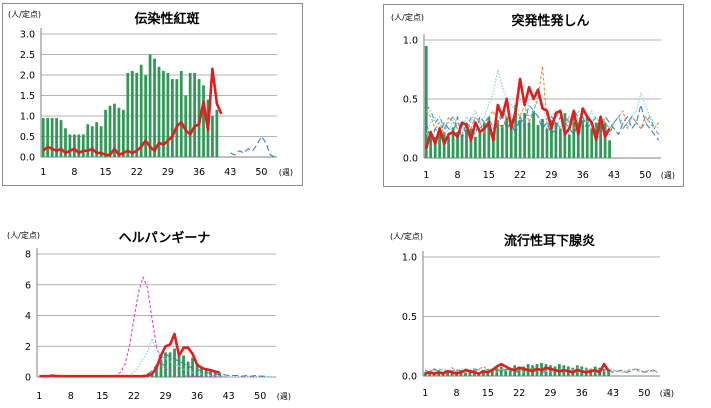 The height and width of the screenshot is (408, 711). What do you see at coordinates (28, 316) in the screenshot?
I see `y-tick-label: 4` at bounding box center [28, 316].